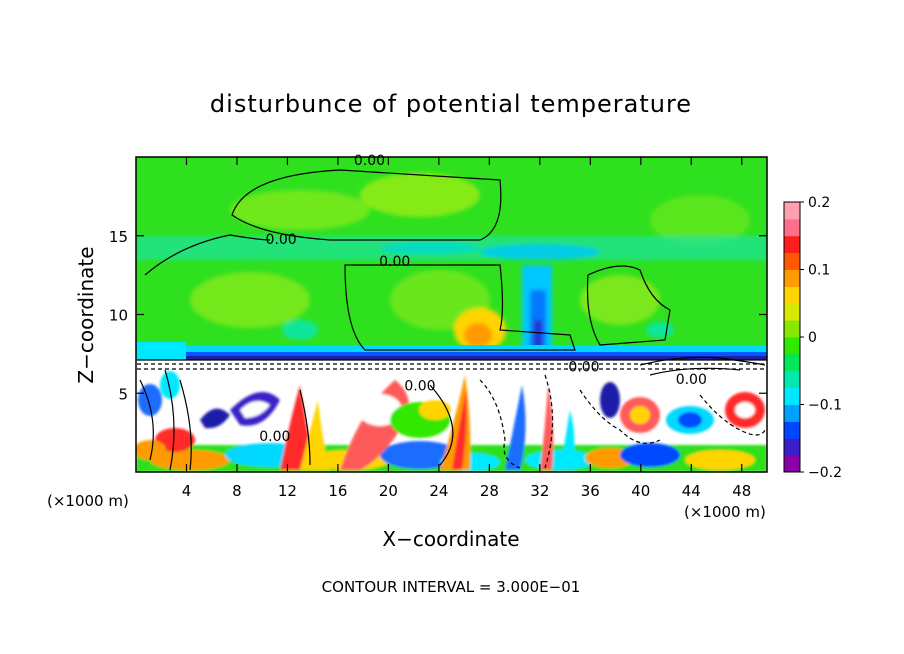 The height and width of the screenshot is (654, 904). Describe the element at coordinates (450, 539) in the screenshot. I see `x-axis-label: X−coordinate` at that location.